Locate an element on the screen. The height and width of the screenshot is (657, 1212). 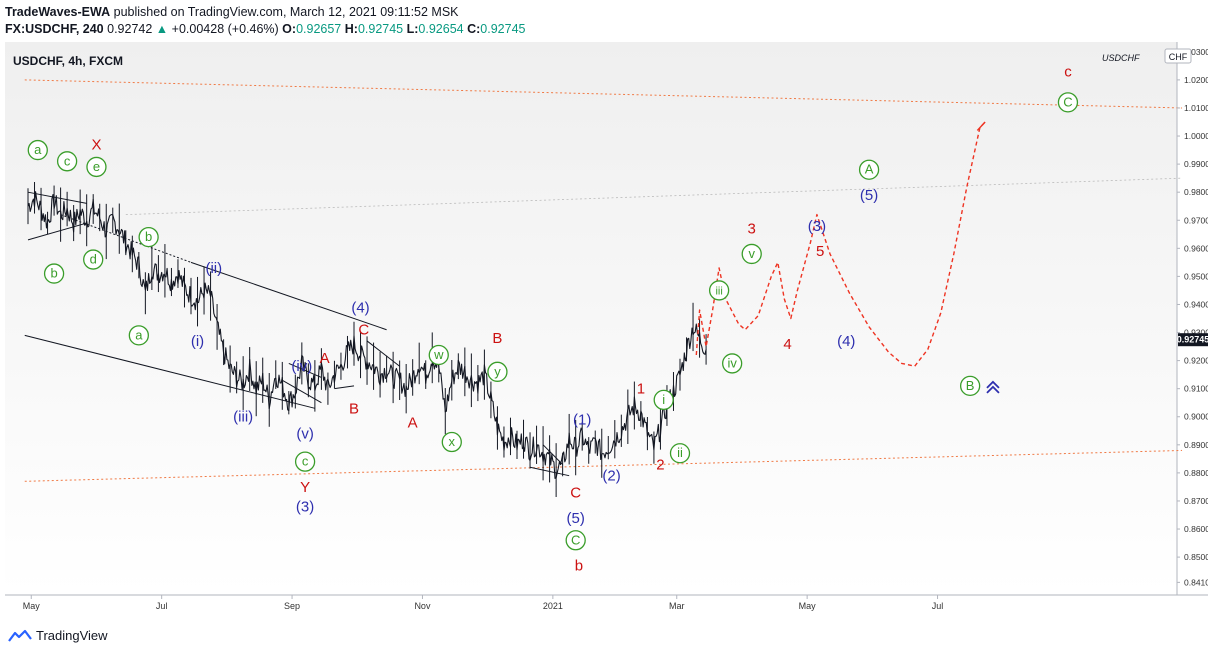
tradingview-logo-icon is located at coordinates (20, 636).